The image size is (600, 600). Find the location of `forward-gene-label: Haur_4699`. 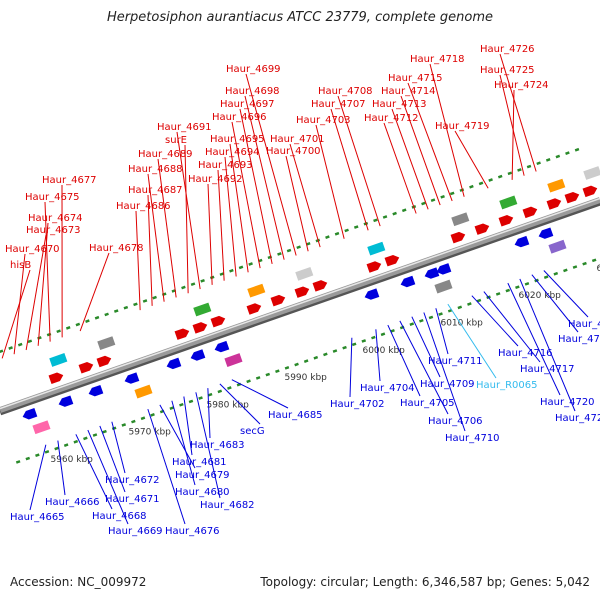

forward-gene-label: Haur_4699 is located at coordinates (253, 69).